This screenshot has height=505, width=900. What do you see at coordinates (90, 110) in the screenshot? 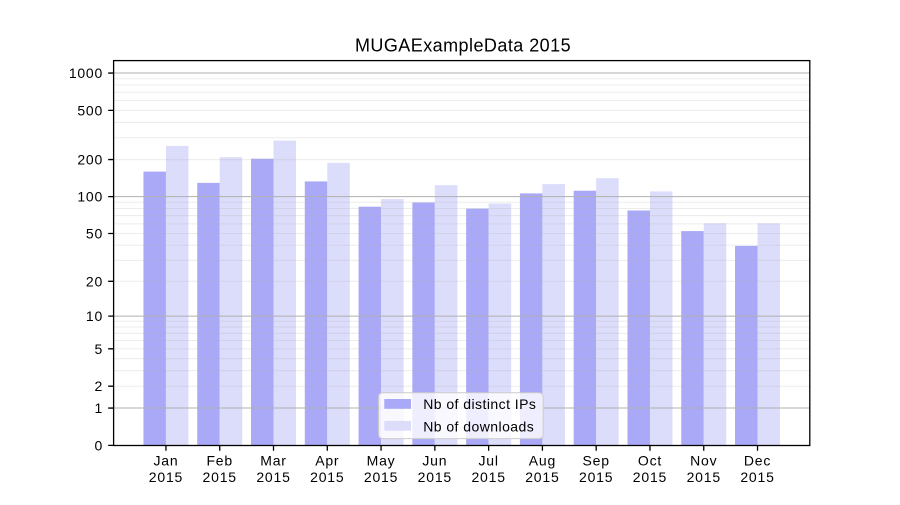
I see `svg-text: 500` at bounding box center [90, 110].